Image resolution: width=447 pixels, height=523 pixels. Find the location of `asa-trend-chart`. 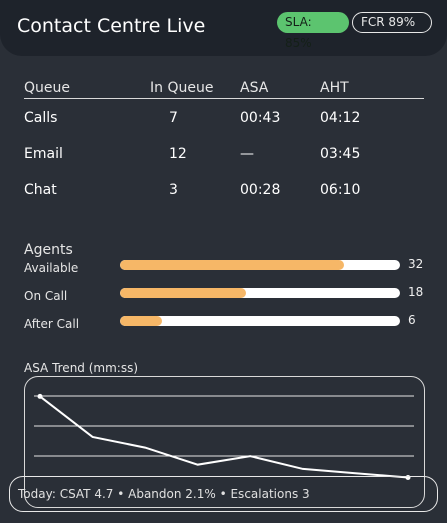

asa-trend-chart is located at coordinates (224, 436).